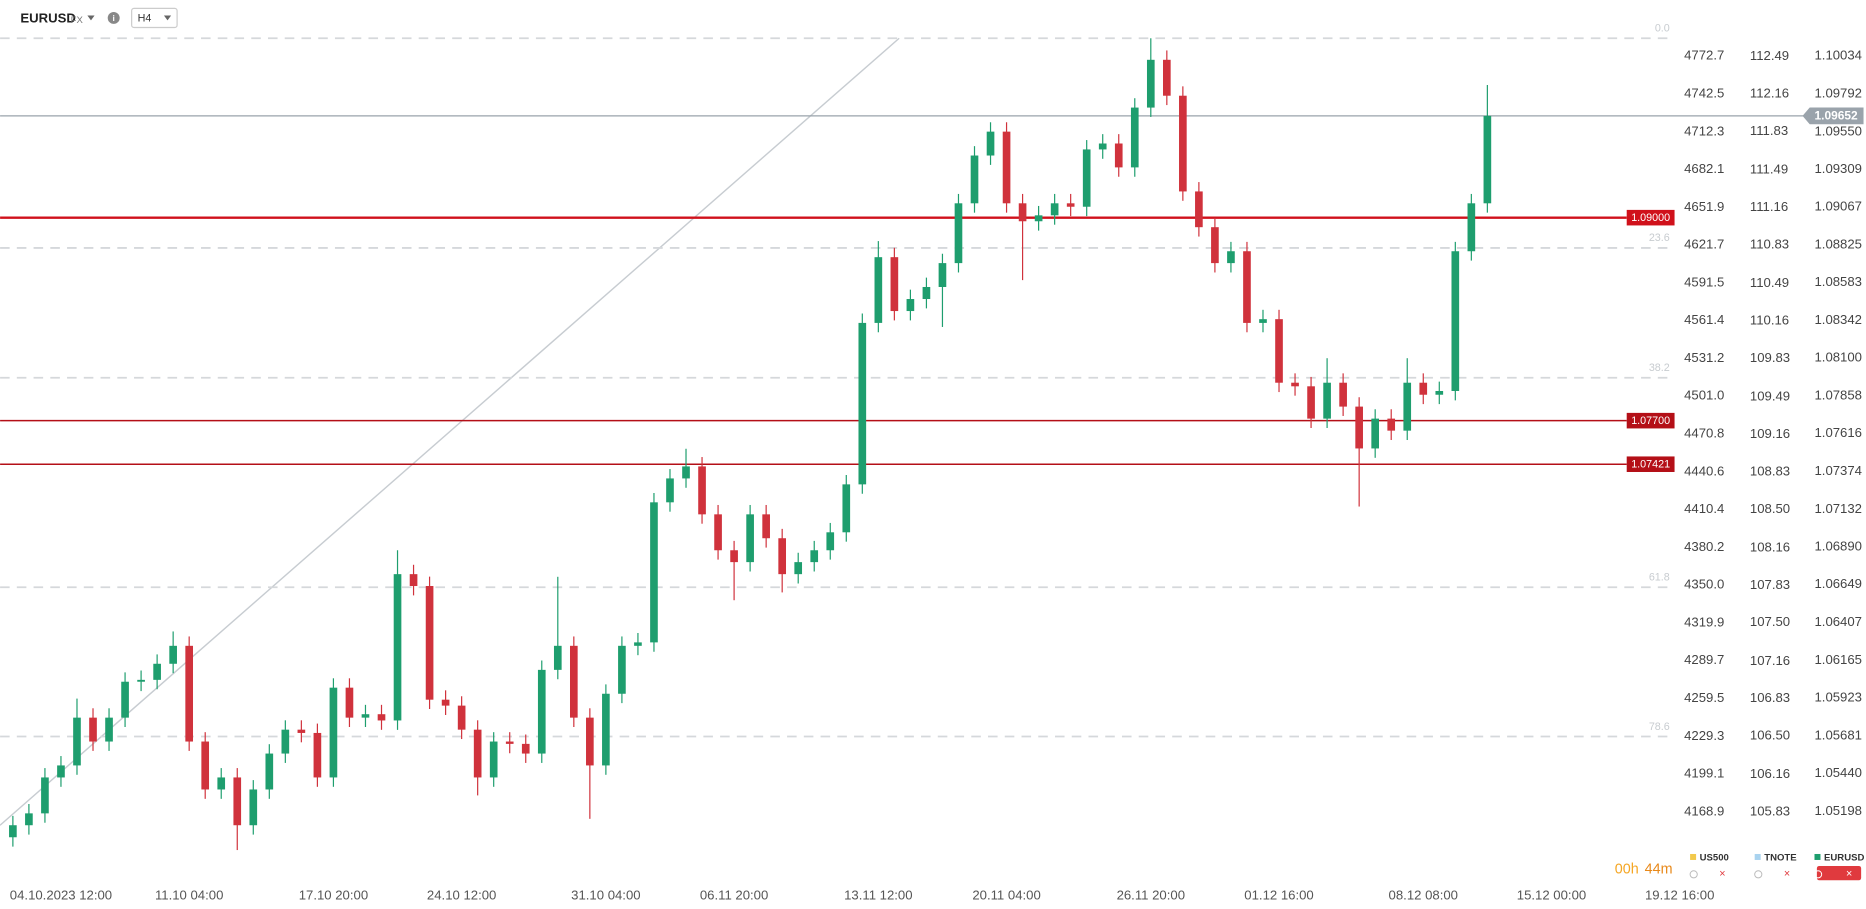 The height and width of the screenshot is (909, 1866). I want to click on tnote-tick-label: 112.16, so click(1769, 93).